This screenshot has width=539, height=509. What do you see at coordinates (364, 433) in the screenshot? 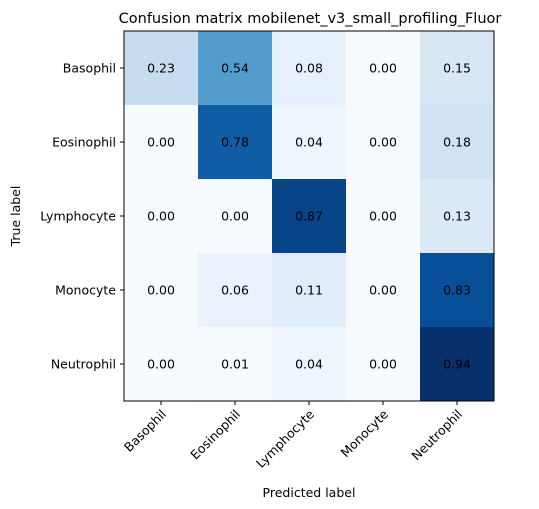
I see `x-tick-label: Monocyte` at bounding box center [364, 433].